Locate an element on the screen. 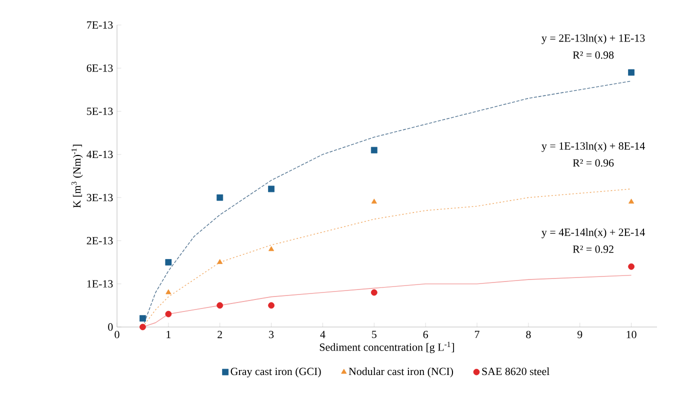 The width and height of the screenshot is (681, 418). annotation: R² = 0.92 is located at coordinates (593, 249).